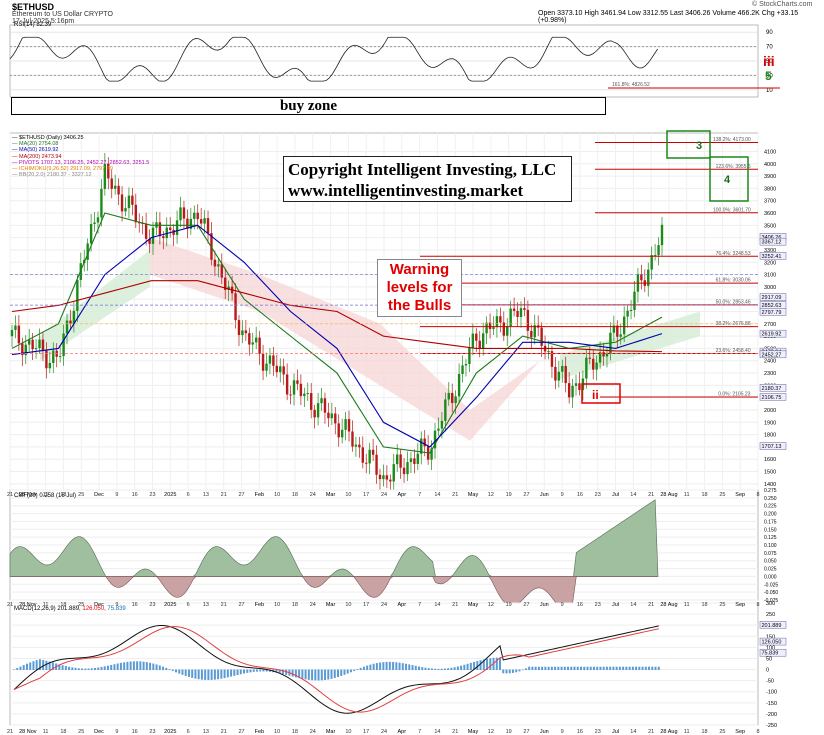 The height and width of the screenshot is (735, 824). What do you see at coordinates (770, 226) in the screenshot?
I see `price-tick: 3500` at bounding box center [770, 226].